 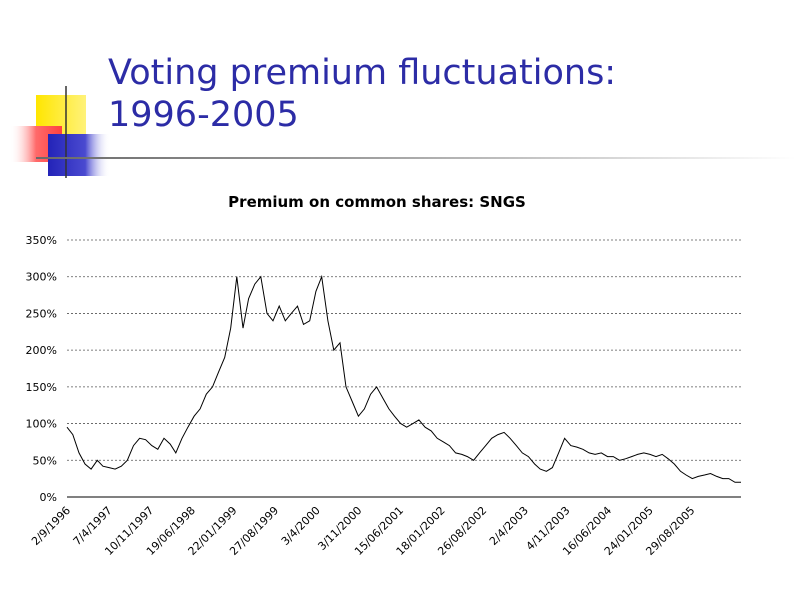 I want to click on slide-title: Voting premium fluctuations: 1996-2005, so click(x=362, y=94).